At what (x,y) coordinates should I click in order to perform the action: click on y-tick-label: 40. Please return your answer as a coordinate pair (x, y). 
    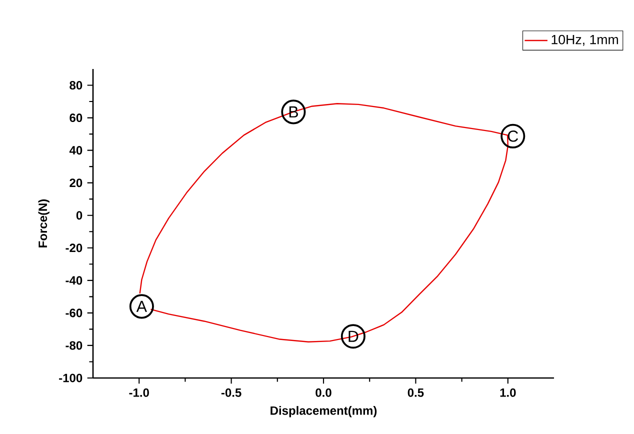
    Looking at the image, I should click on (75, 150).